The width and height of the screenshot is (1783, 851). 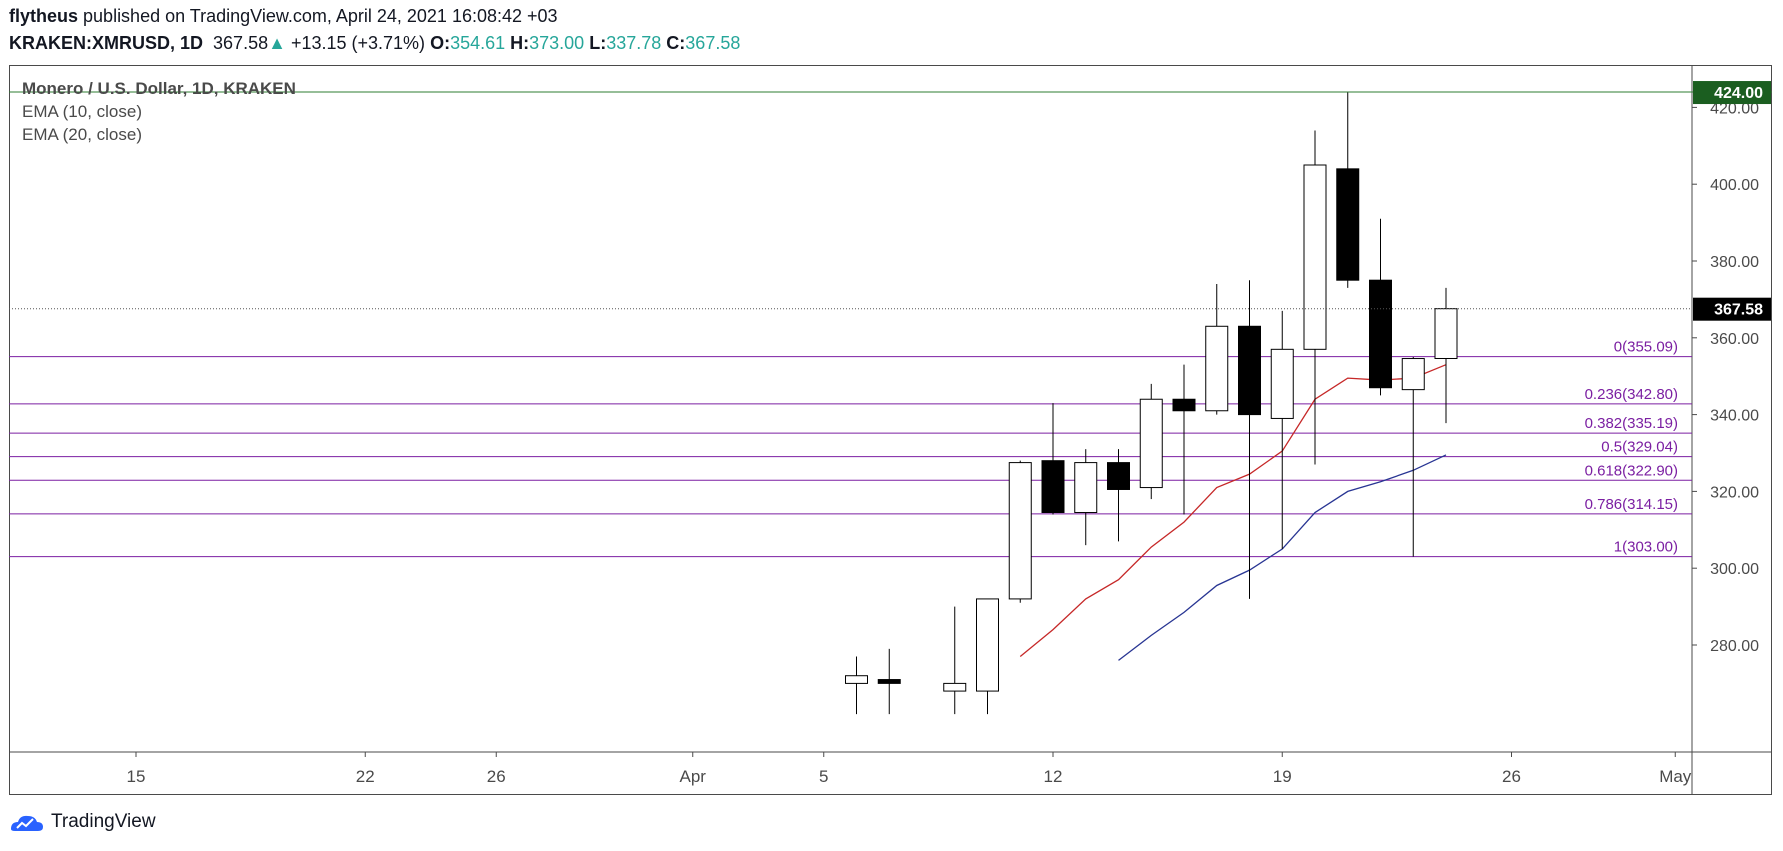 What do you see at coordinates (103, 821) in the screenshot?
I see `footer-brand: TradingView` at bounding box center [103, 821].